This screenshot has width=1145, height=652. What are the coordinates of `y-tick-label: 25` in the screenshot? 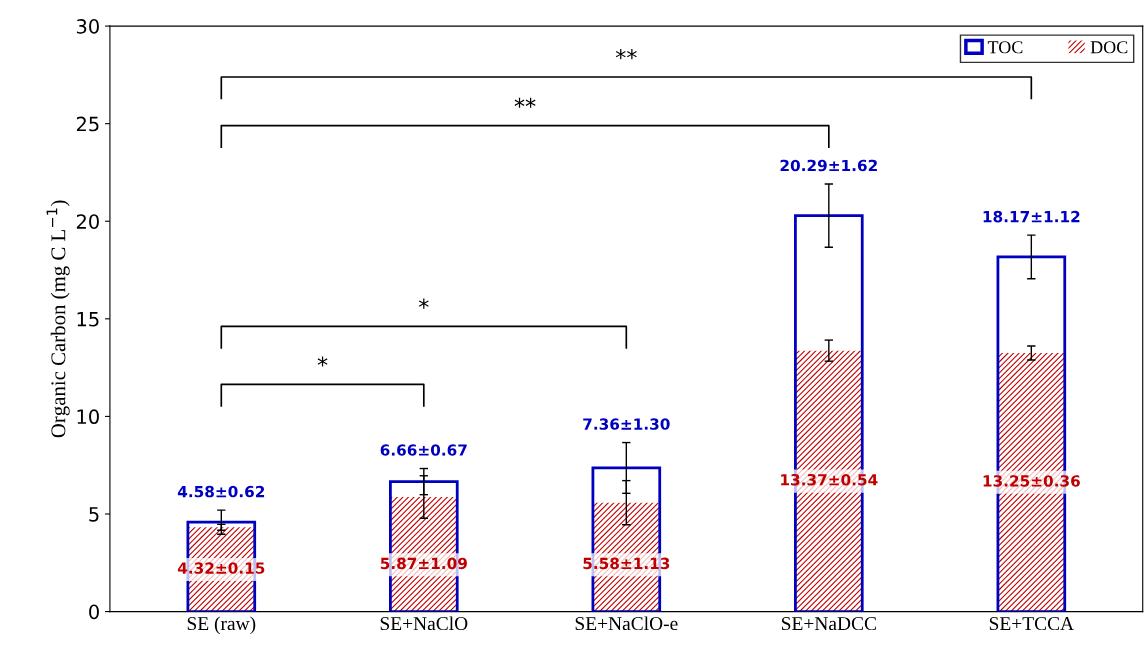 It's located at (87, 124).